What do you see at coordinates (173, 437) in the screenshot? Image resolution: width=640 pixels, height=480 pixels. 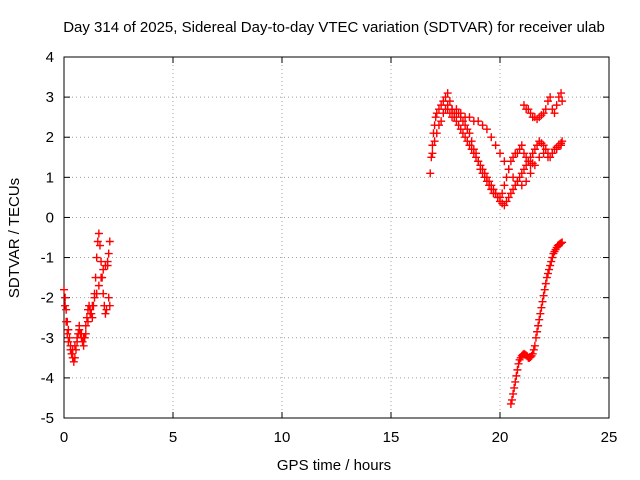 I see `x-tick-label: 5` at bounding box center [173, 437].